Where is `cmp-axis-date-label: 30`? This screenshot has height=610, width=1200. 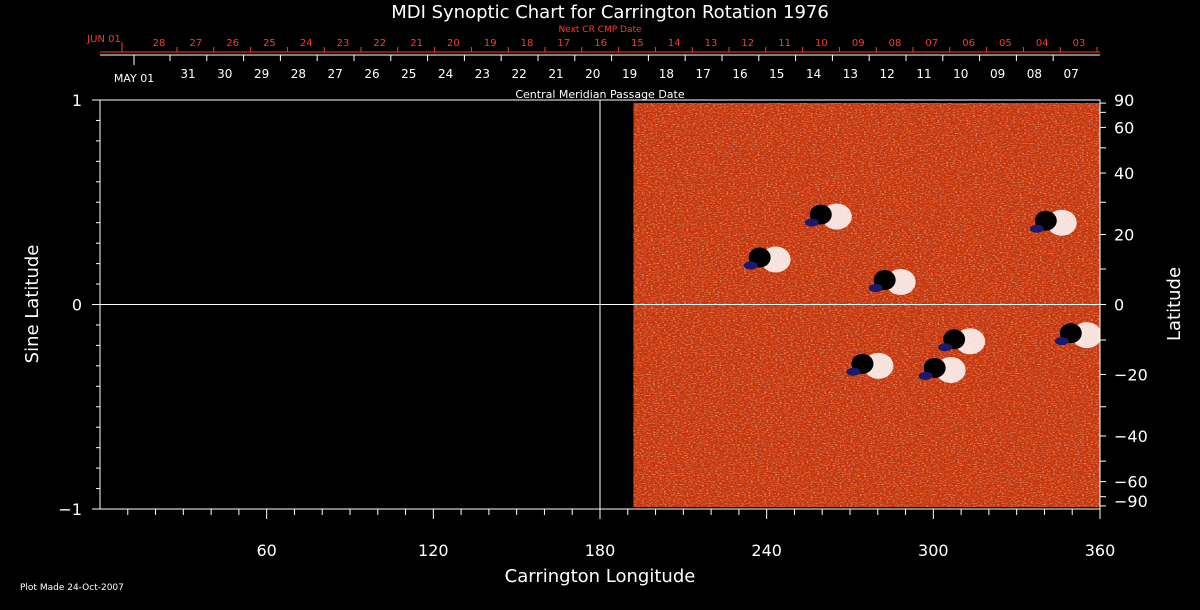 cmp-axis-date-label: 30 is located at coordinates (224, 74).